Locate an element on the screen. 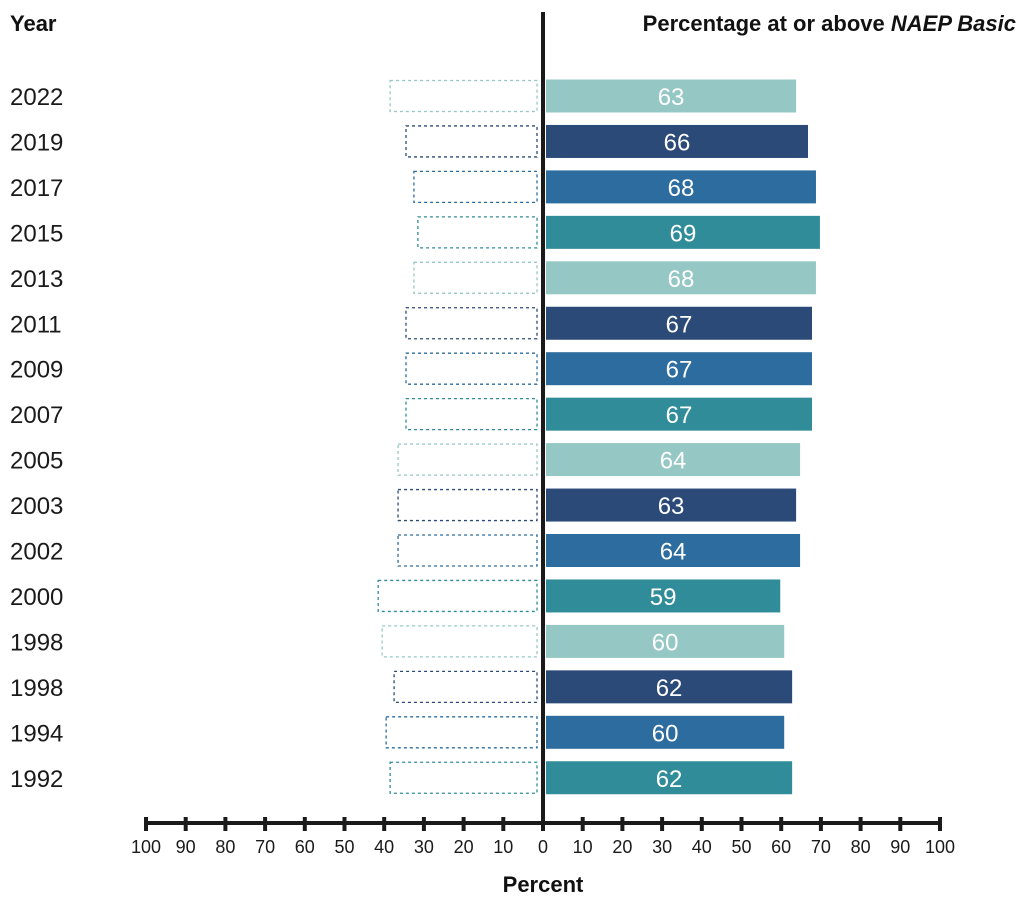  year-header: Year is located at coordinates (33, 23).